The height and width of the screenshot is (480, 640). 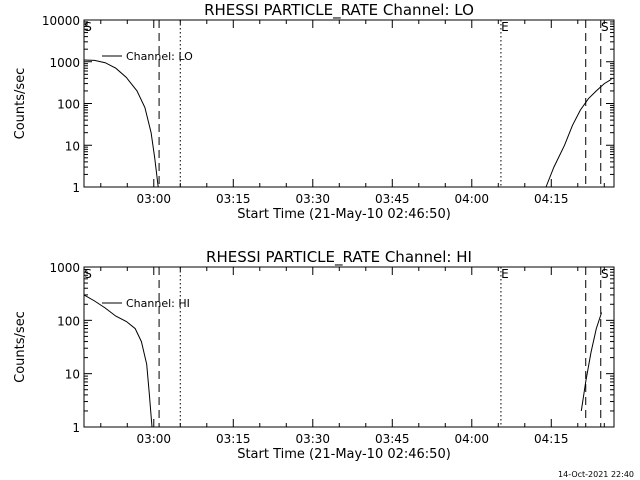 What do you see at coordinates (61, 21) in the screenshot?
I see `y-tick-label: 10000` at bounding box center [61, 21].